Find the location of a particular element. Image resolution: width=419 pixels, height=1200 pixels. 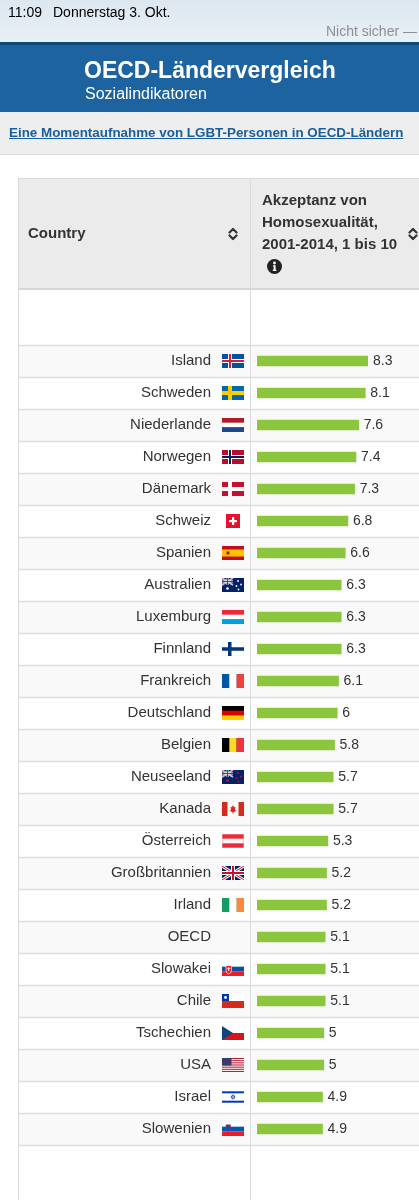

text: Country is located at coordinates (57, 232).